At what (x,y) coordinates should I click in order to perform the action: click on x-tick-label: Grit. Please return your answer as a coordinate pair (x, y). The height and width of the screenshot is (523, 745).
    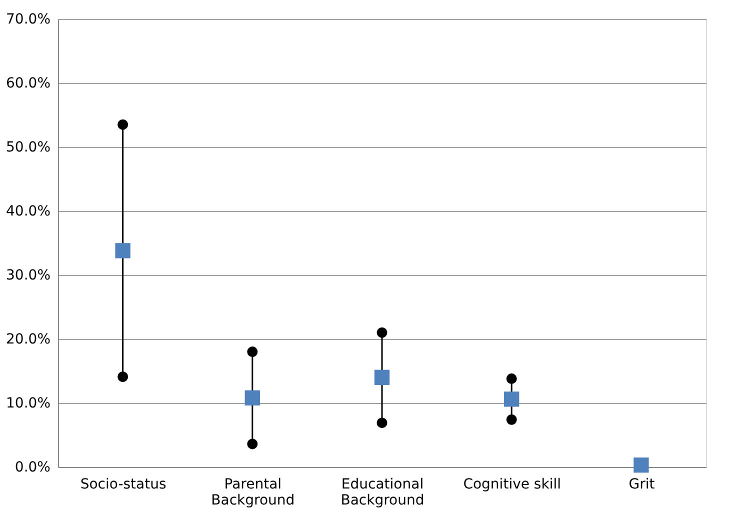
    Looking at the image, I should click on (642, 484).